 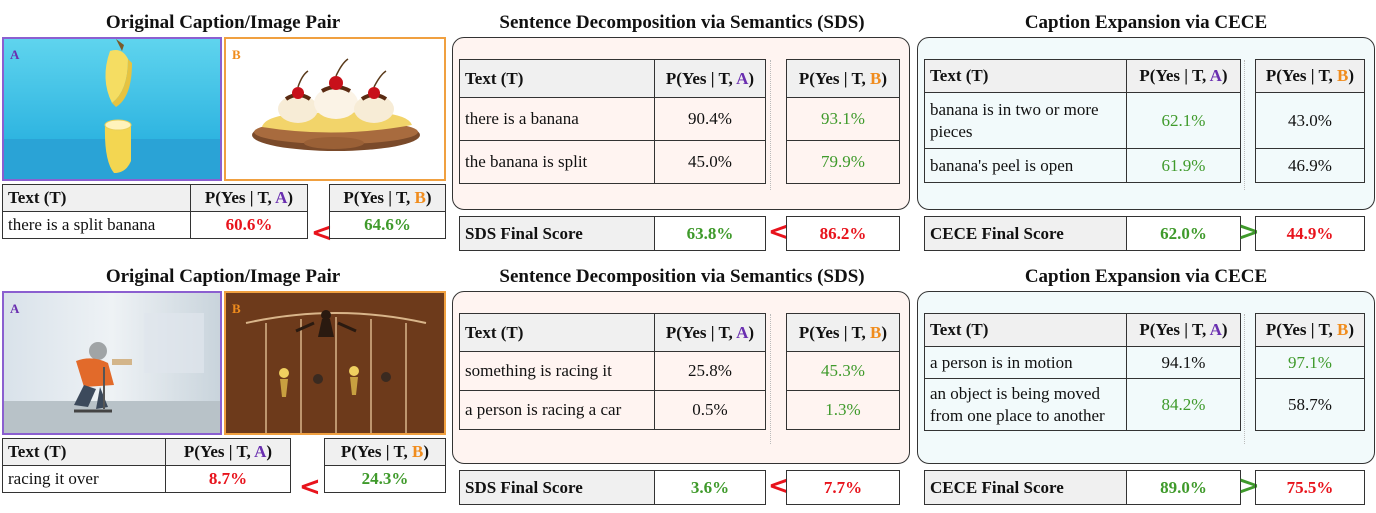 What do you see at coordinates (1183, 120) in the screenshot?
I see `cece-pa: 62.1%` at bounding box center [1183, 120].